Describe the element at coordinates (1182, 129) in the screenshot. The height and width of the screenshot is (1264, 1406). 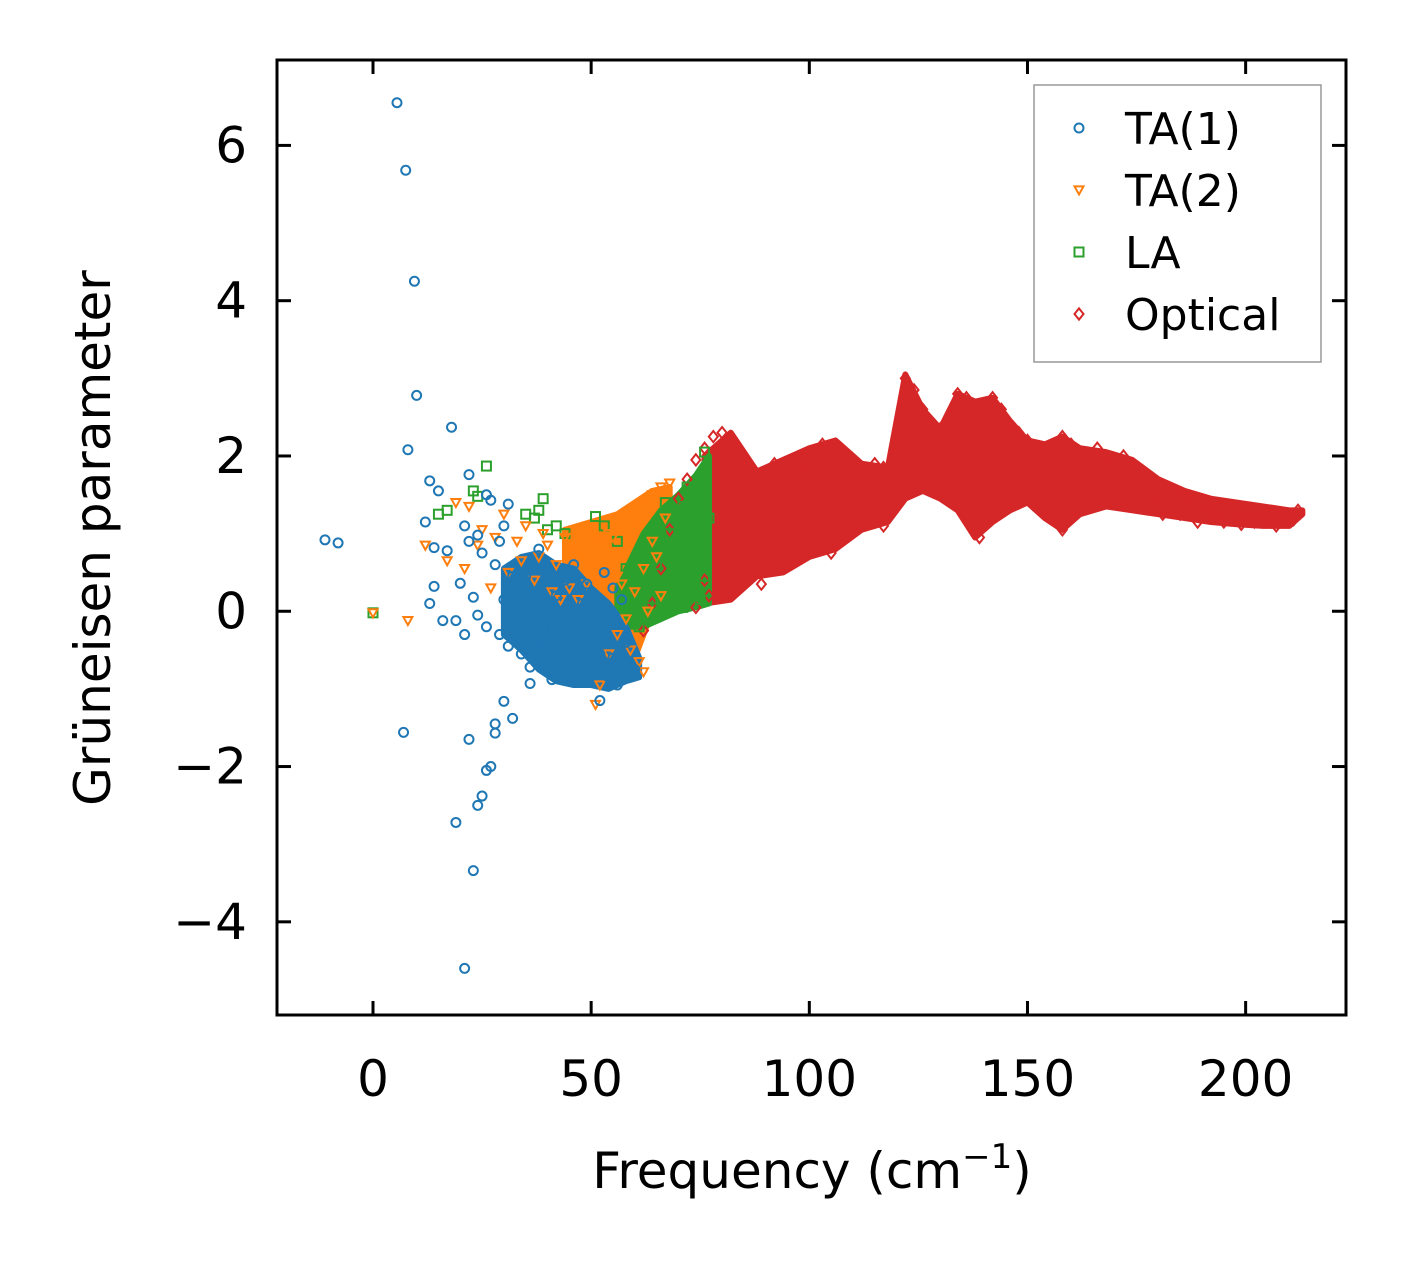
I see `legend-label-ta1: TA(1)` at that location.